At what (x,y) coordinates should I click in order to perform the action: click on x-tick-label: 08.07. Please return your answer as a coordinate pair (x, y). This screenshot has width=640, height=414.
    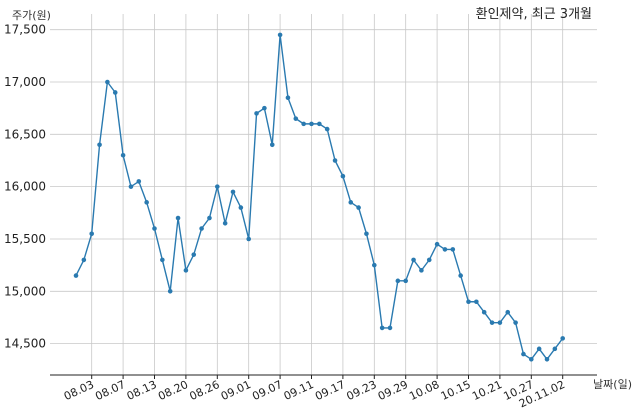
    Looking at the image, I should click on (110, 390).